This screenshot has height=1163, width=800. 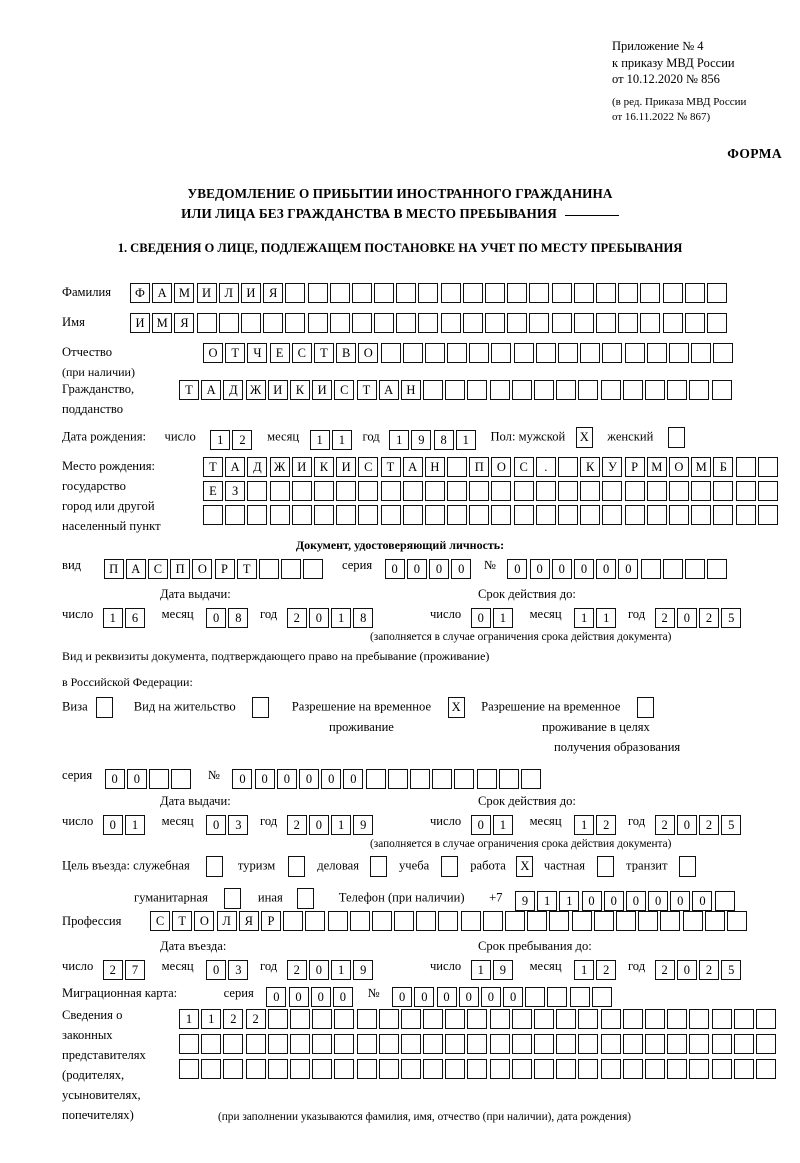 What do you see at coordinates (184, 323) in the screenshot?
I see `char-box: Я` at bounding box center [184, 323].